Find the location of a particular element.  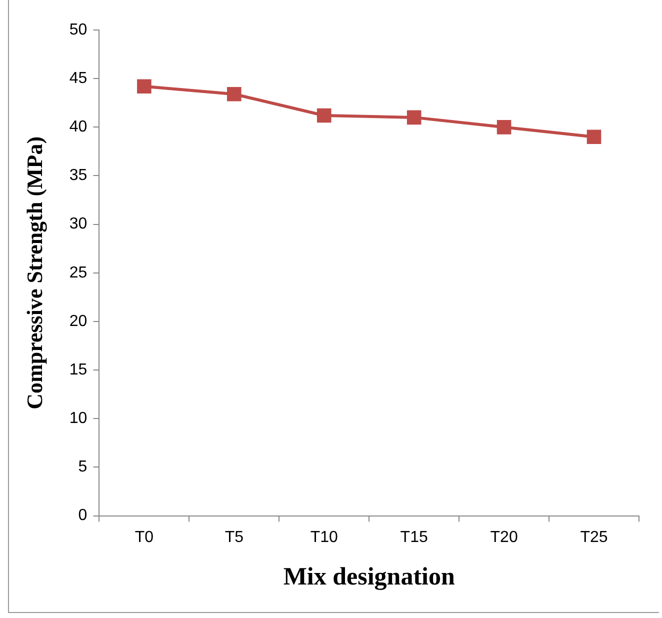

y-tick-label: 45 is located at coordinates (78, 78).